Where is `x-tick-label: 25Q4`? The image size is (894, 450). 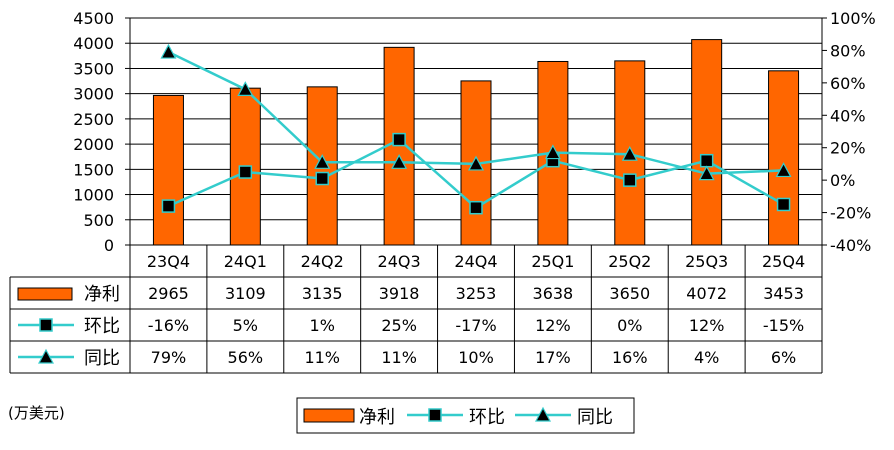 x-tick-label: 25Q4 is located at coordinates (783, 261).